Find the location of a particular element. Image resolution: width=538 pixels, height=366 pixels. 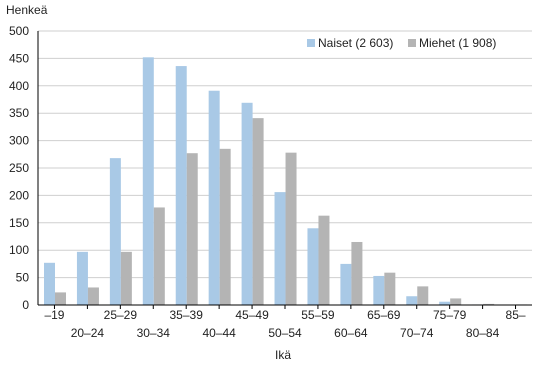

x-tick-label: 80–84 is located at coordinates (483, 333).